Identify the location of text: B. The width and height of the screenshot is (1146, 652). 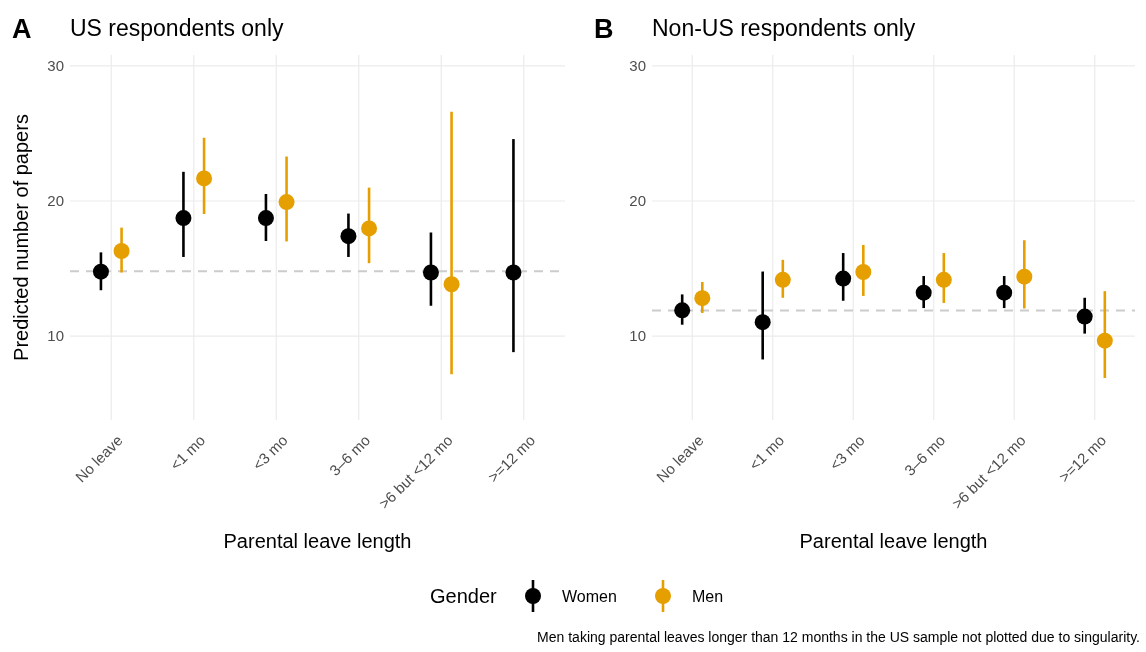
(604, 29).